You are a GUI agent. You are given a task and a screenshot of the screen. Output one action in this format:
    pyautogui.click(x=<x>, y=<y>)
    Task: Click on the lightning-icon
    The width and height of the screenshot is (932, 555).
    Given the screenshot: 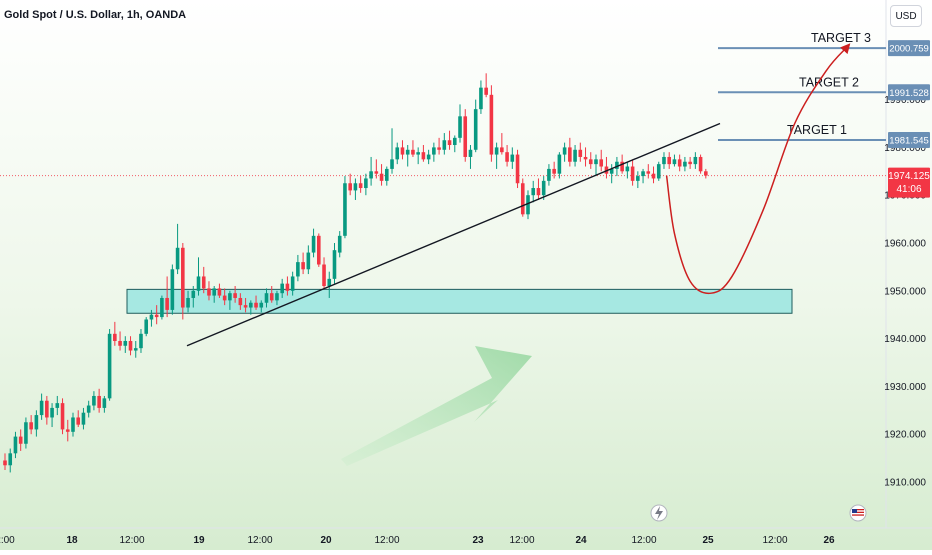 What is the action you would take?
    pyautogui.click(x=659, y=513)
    